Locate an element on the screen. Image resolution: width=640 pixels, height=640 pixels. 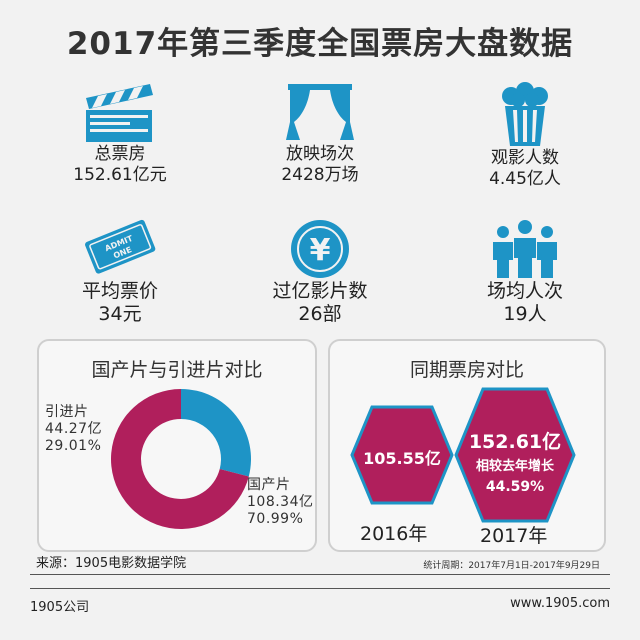
stat-avg-per-screening: 场均人次 19人 is located at coordinates (525, 272).